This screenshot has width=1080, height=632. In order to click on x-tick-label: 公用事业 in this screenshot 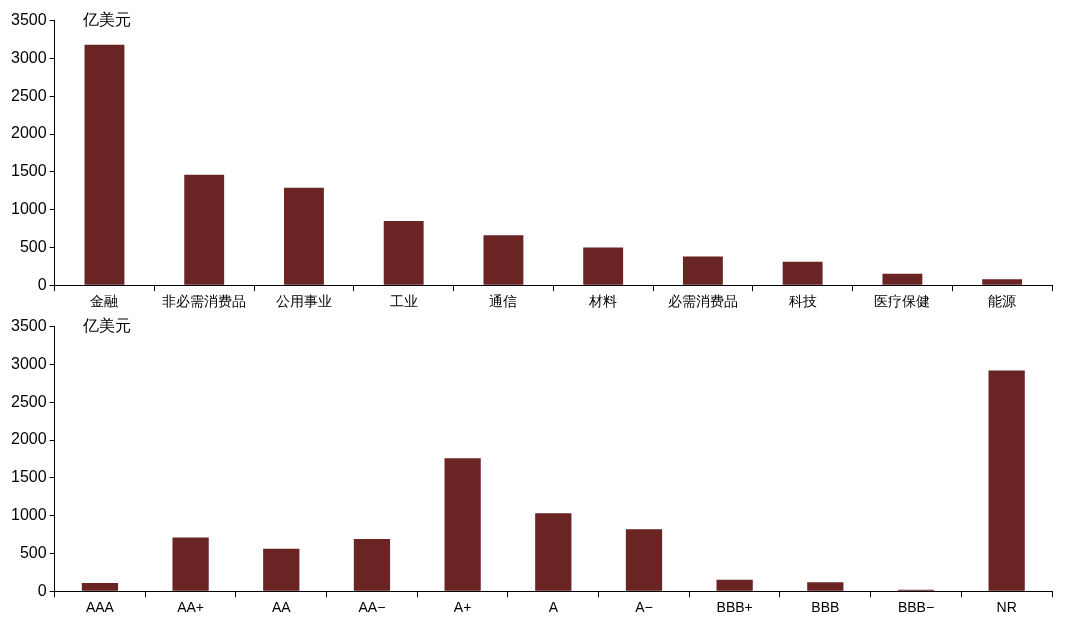, I will do `click(303, 301)`.